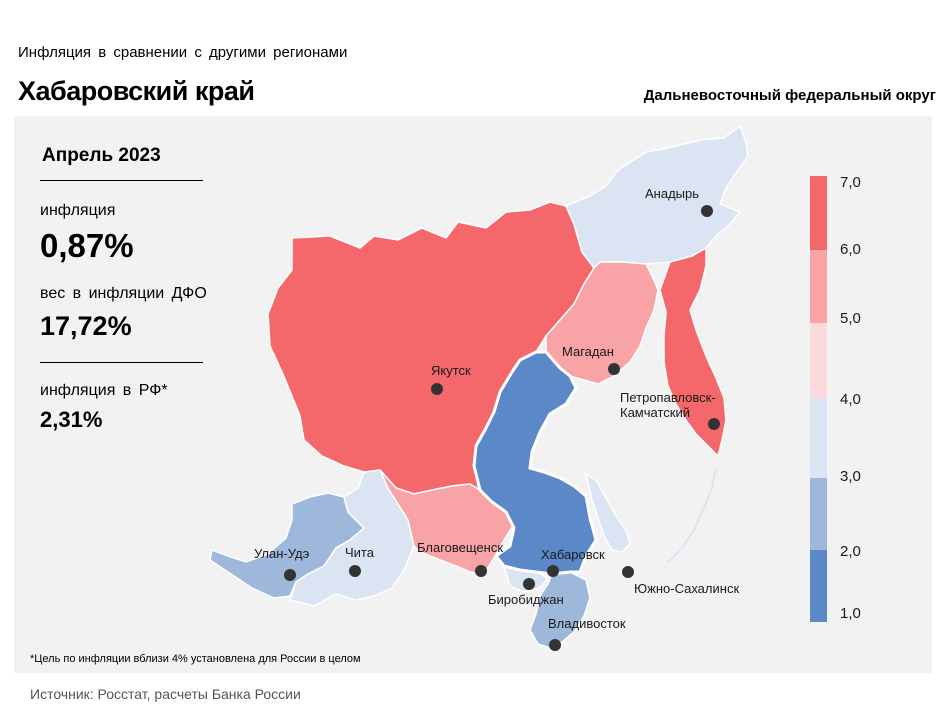 This screenshot has width=950, height=713. I want to click on kuril-islands, so click(692, 515).